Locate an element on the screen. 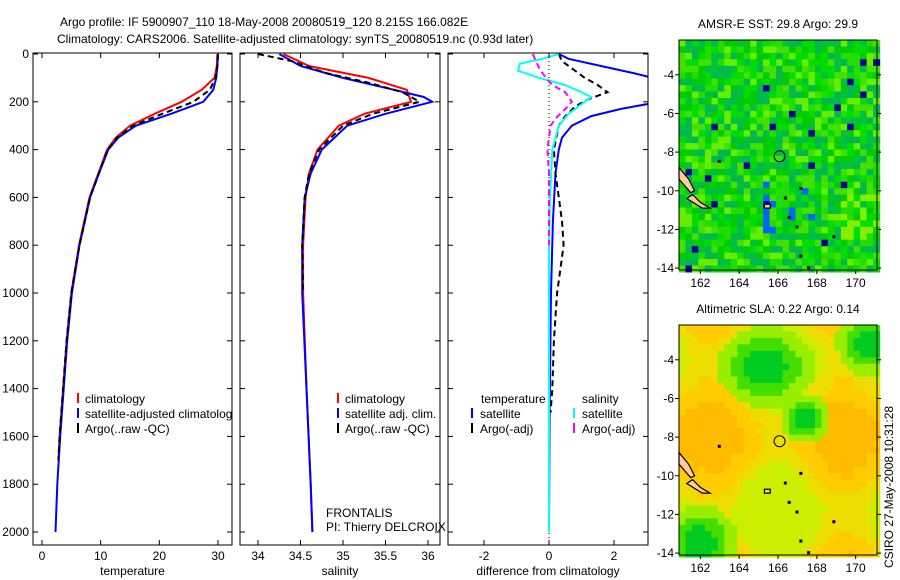 The image size is (900, 580). y-tick-label: 1000 is located at coordinates (15, 293).